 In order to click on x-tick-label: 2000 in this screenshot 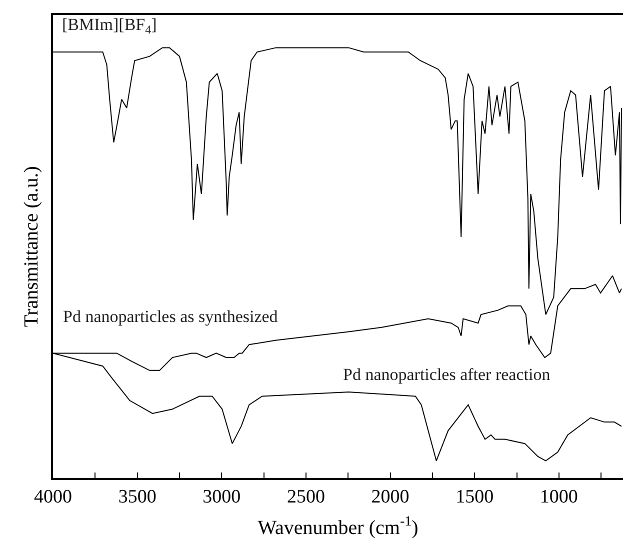, I will do `click(390, 497)`.